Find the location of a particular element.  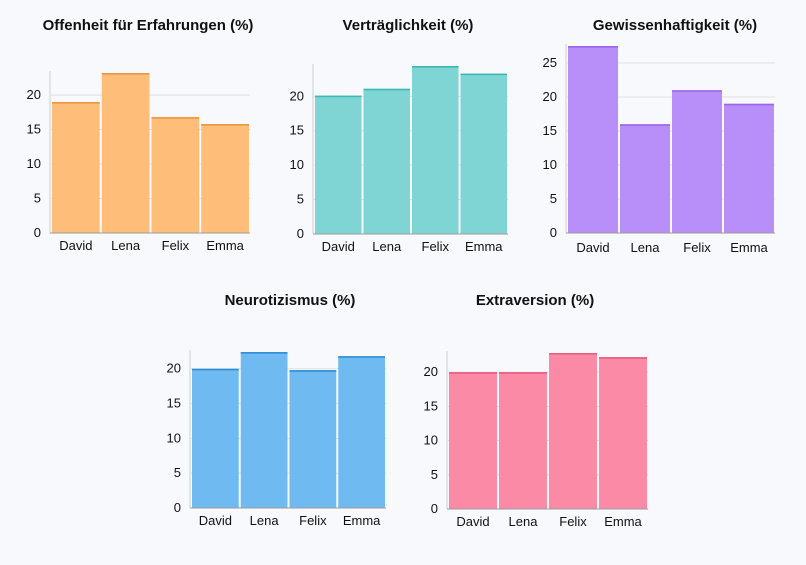

chart-title: Offenheit für Erfahrungen (%) is located at coordinates (148, 25).